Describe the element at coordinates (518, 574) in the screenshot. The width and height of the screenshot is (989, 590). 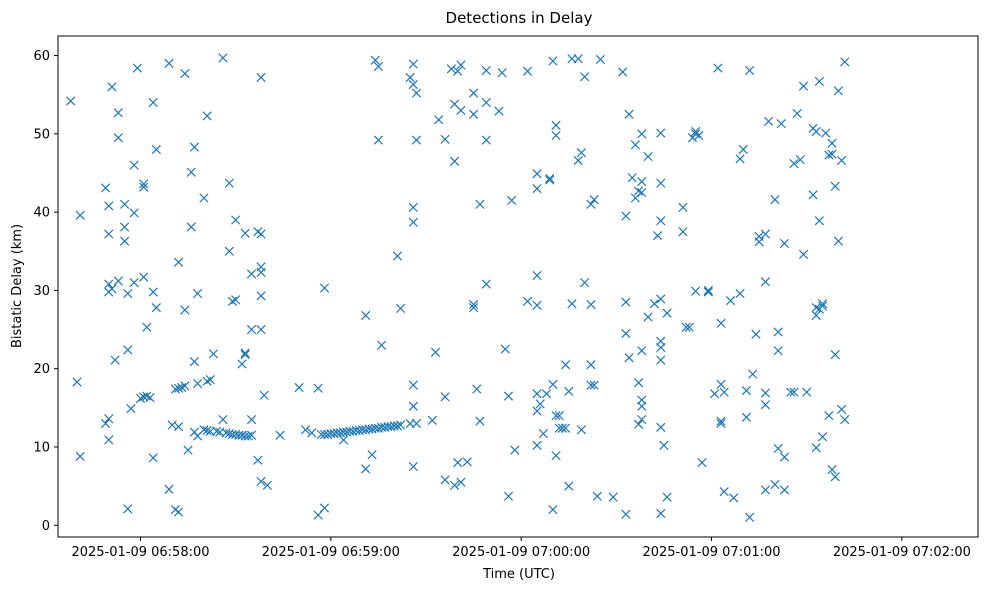
I see `x-axis-label: Time (UTC)` at that location.